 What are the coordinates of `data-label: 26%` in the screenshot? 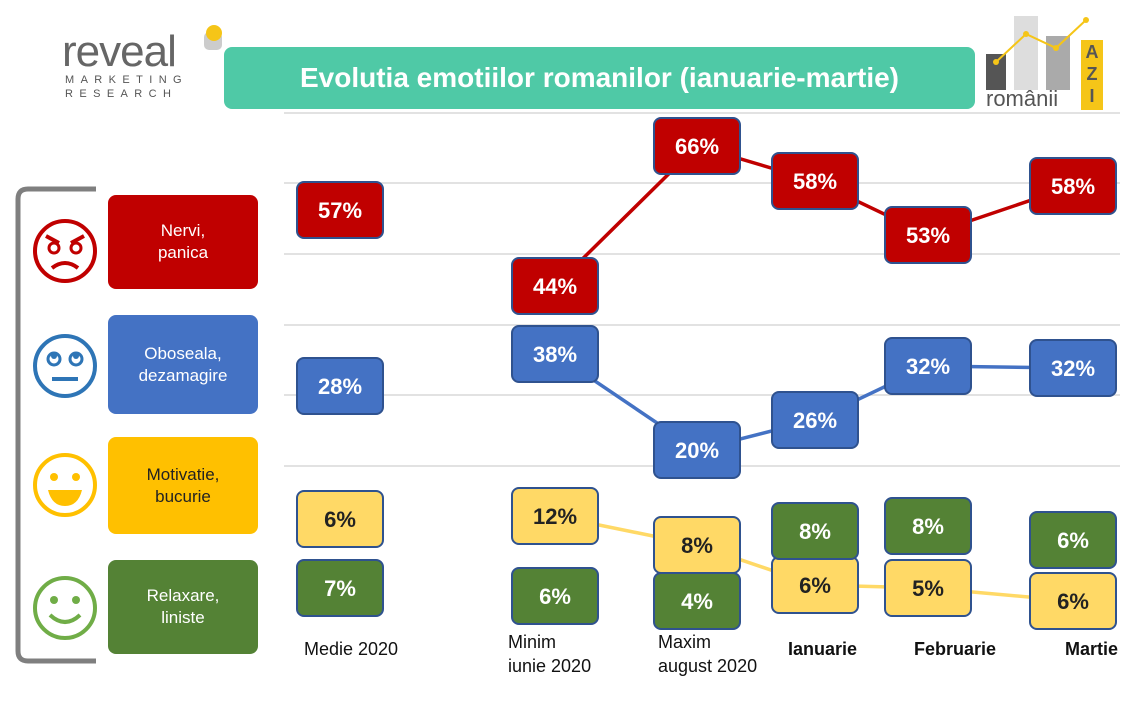 It's located at (815, 420).